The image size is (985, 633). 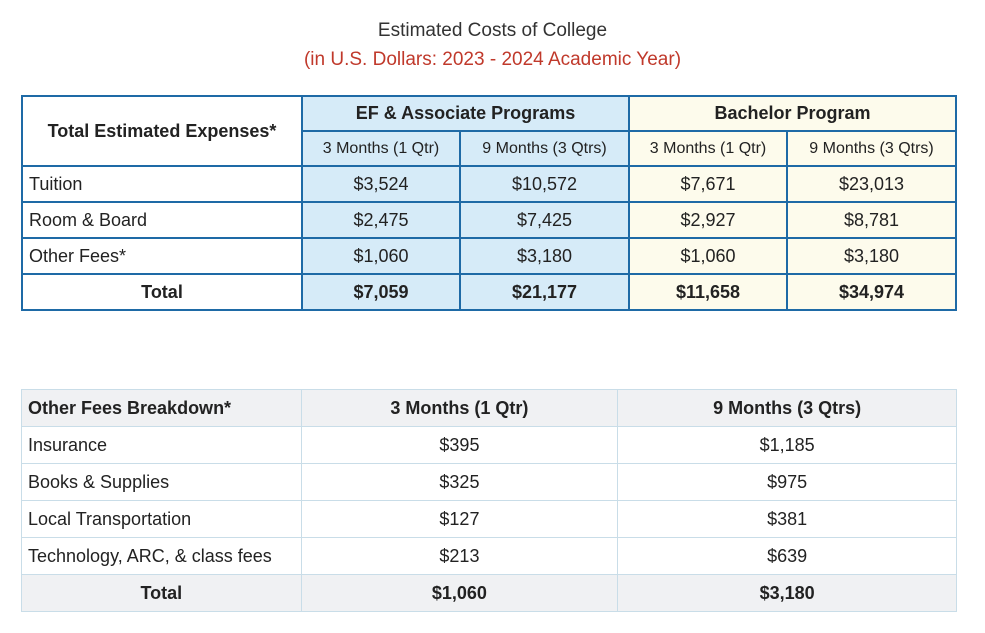 I want to click on expenses-corner-label: Total Estimated Expenses*, so click(x=162, y=131).